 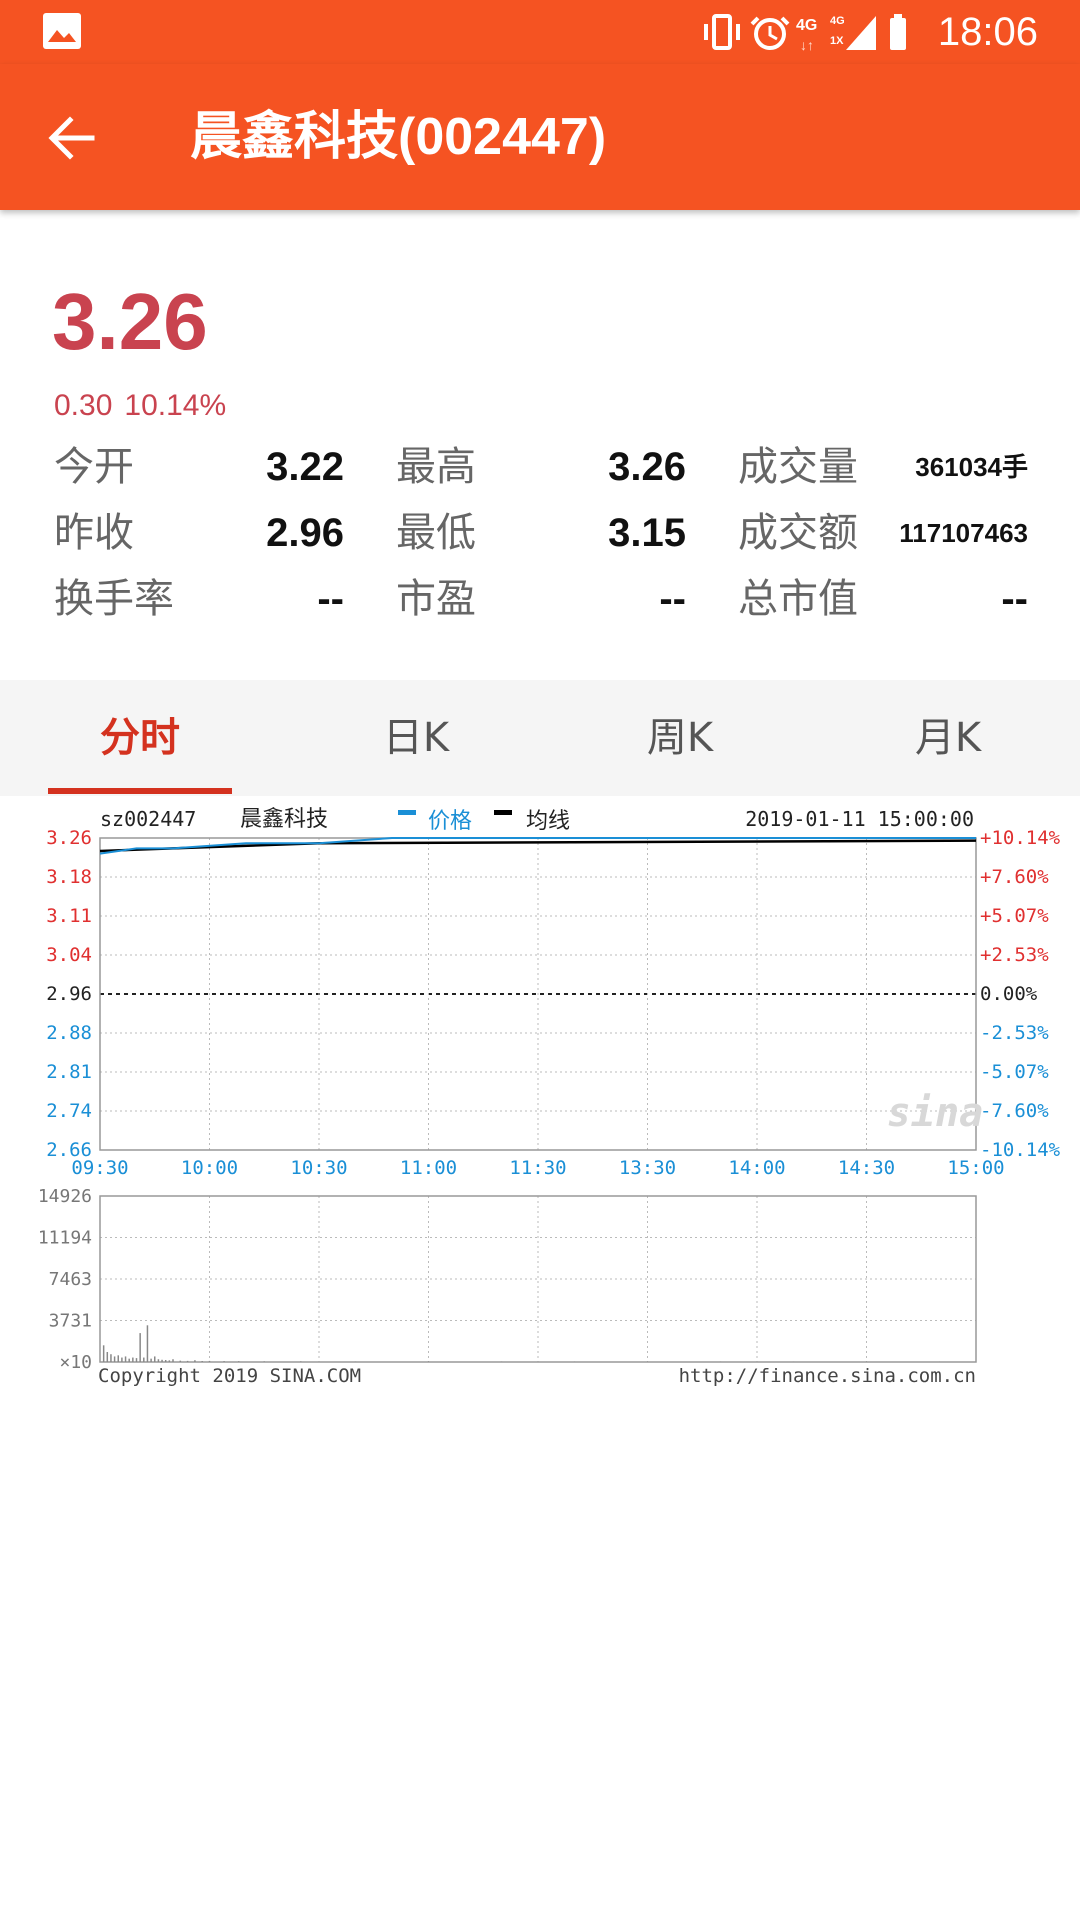 I want to click on price-change: 0.30 10.14%, so click(x=140, y=406).